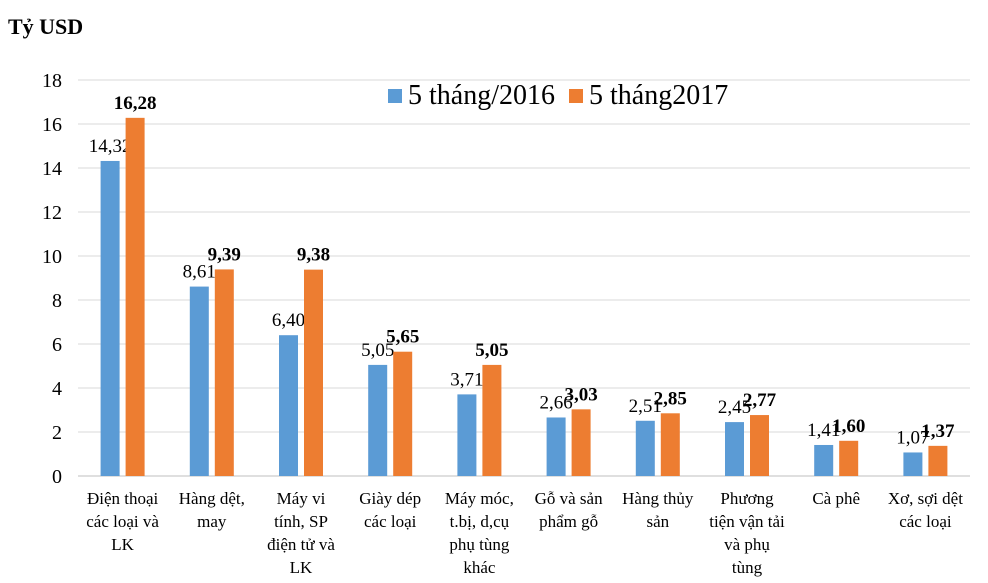 Image resolution: width=988 pixels, height=583 pixels. I want to click on data-label-2016: 6,40, so click(288, 320).